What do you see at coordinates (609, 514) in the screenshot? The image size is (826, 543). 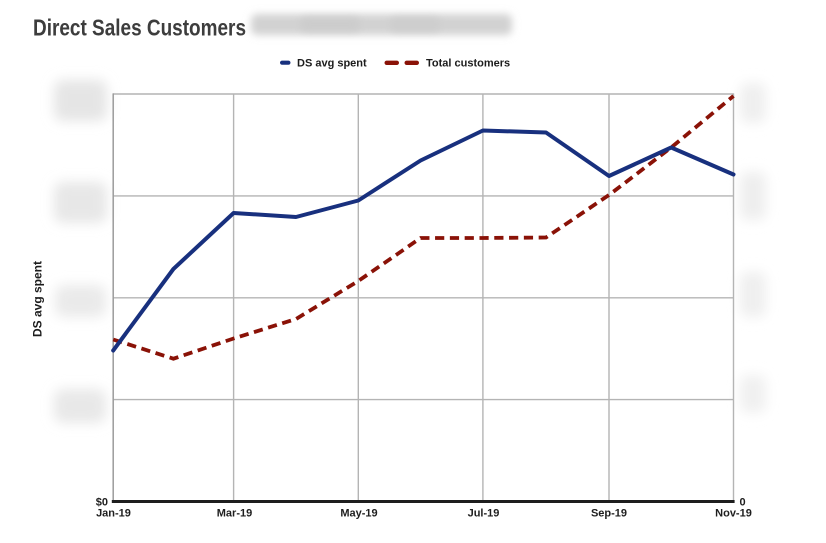 I see `svg-text: Sep-19` at bounding box center [609, 514].